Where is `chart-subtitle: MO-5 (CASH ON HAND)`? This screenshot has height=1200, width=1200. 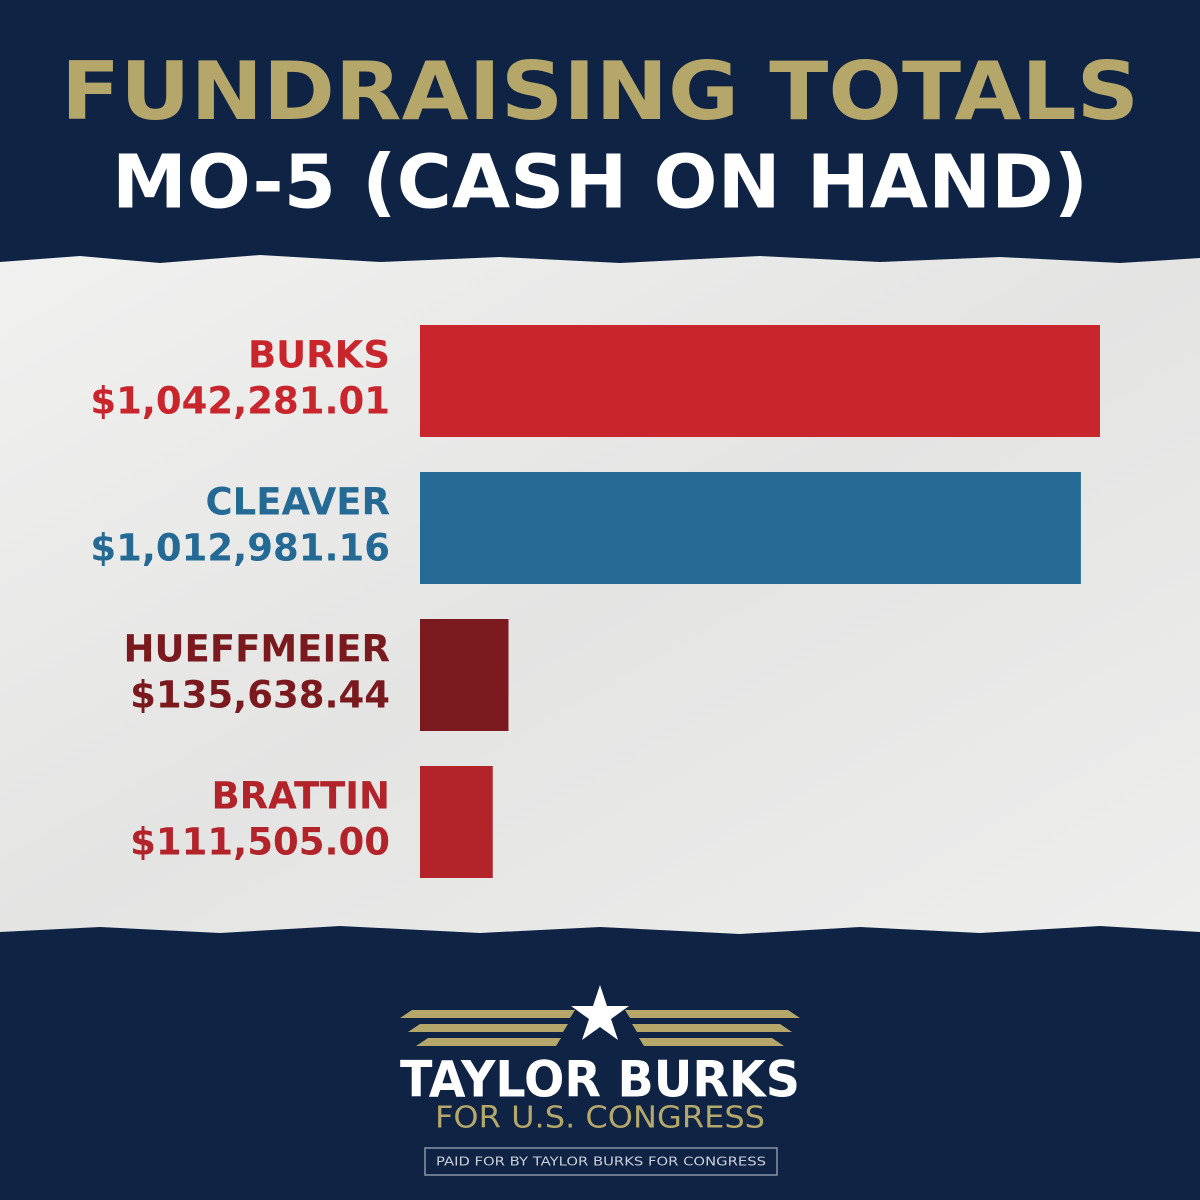
chart-subtitle: MO-5 (CASH ON HAND) is located at coordinates (600, 183).